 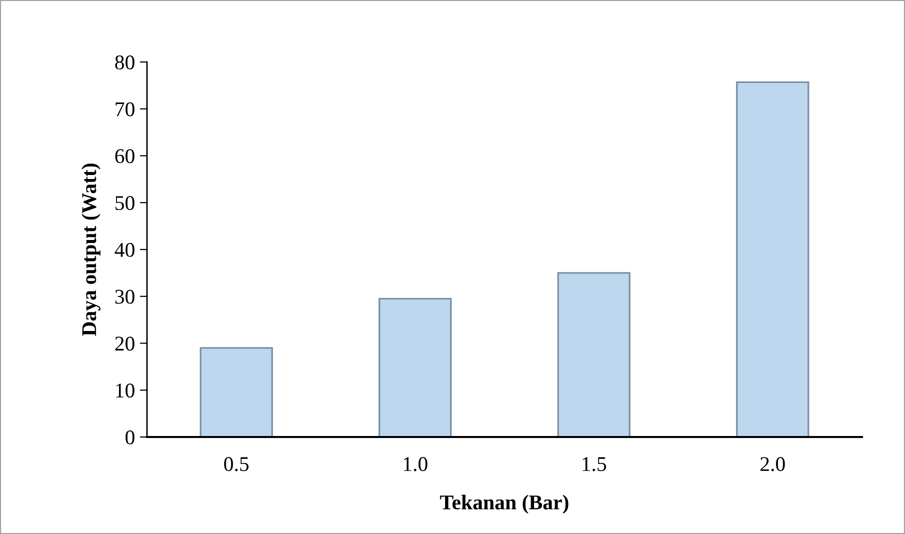 I want to click on y-tick-label: 30, so click(x=124, y=297).